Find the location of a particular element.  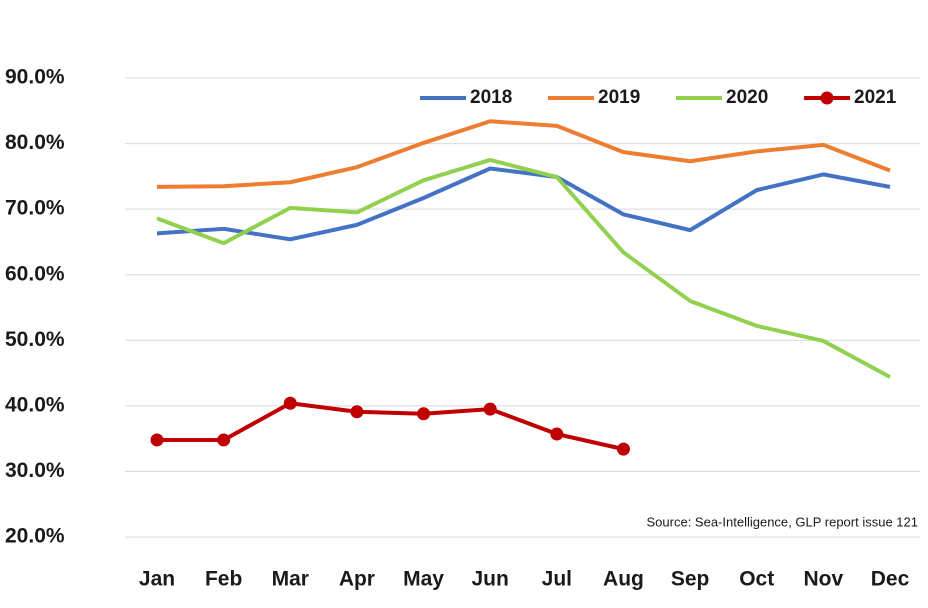

legend-marker is located at coordinates (827, 98).